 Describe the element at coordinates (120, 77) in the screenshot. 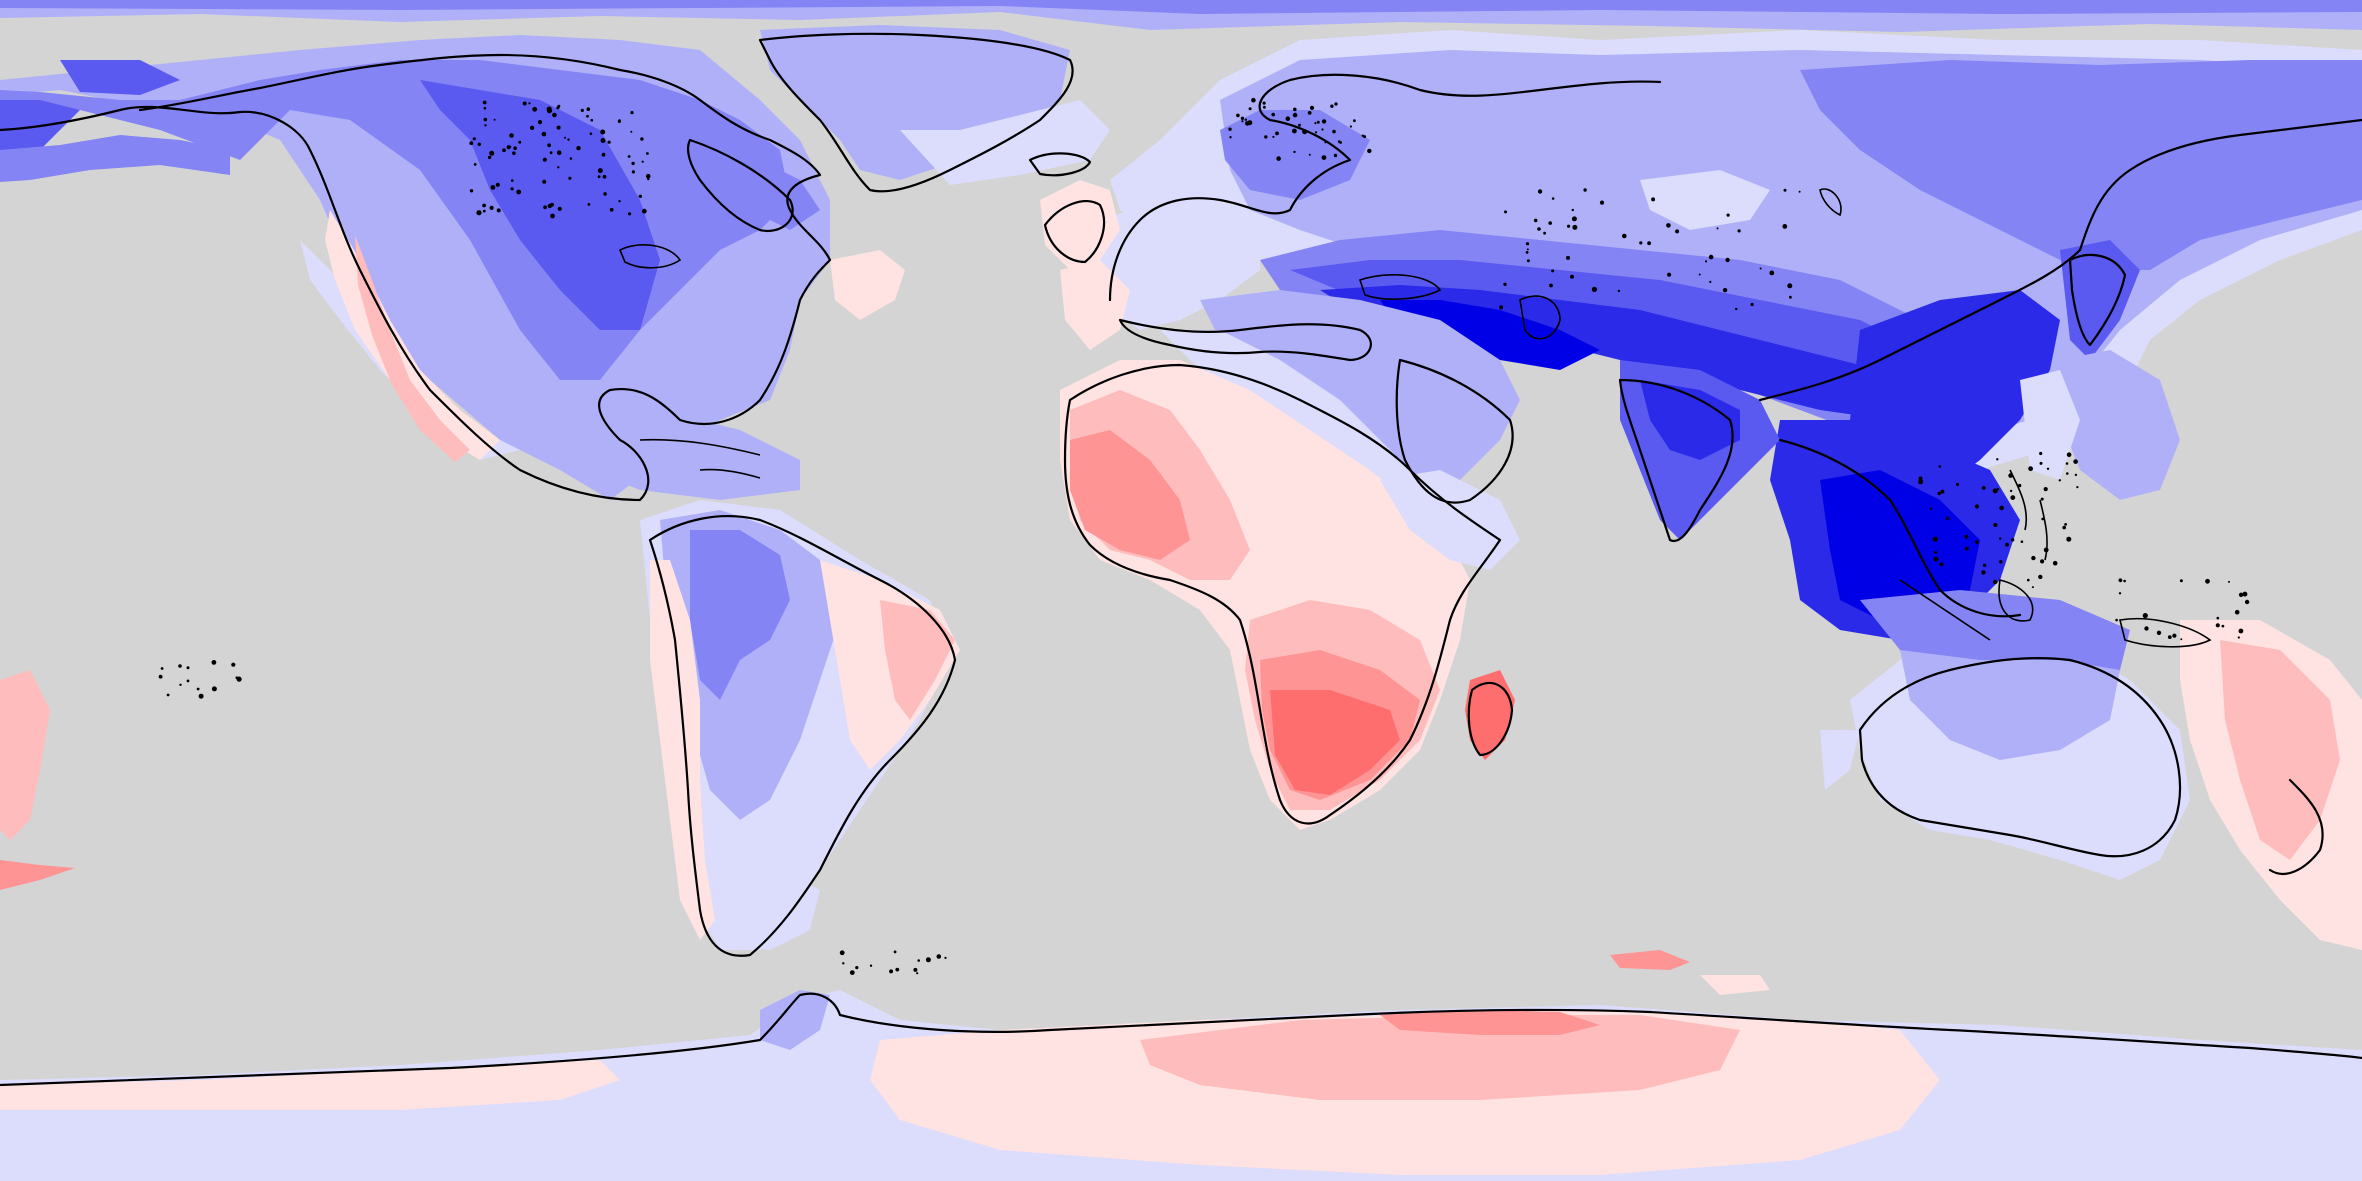

I see `region-baffin` at that location.